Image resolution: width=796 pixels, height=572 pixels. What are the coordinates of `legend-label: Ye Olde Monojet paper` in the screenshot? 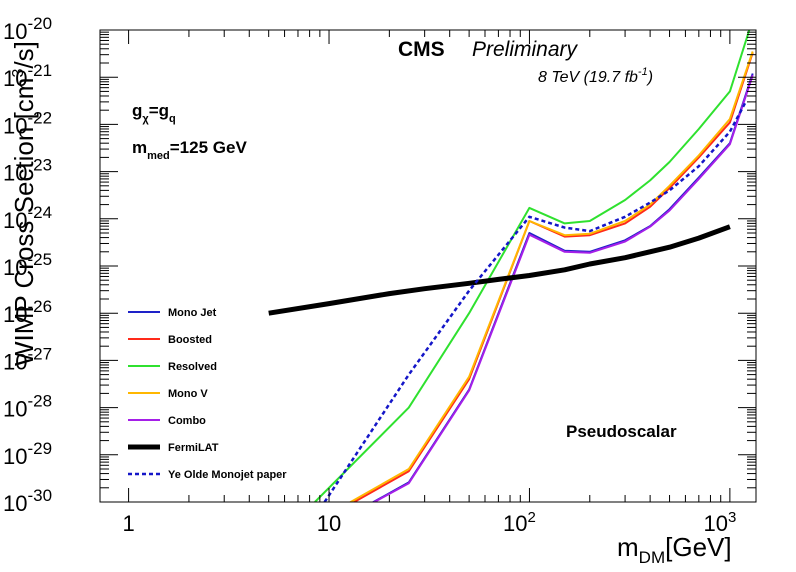 It's located at (227, 475).